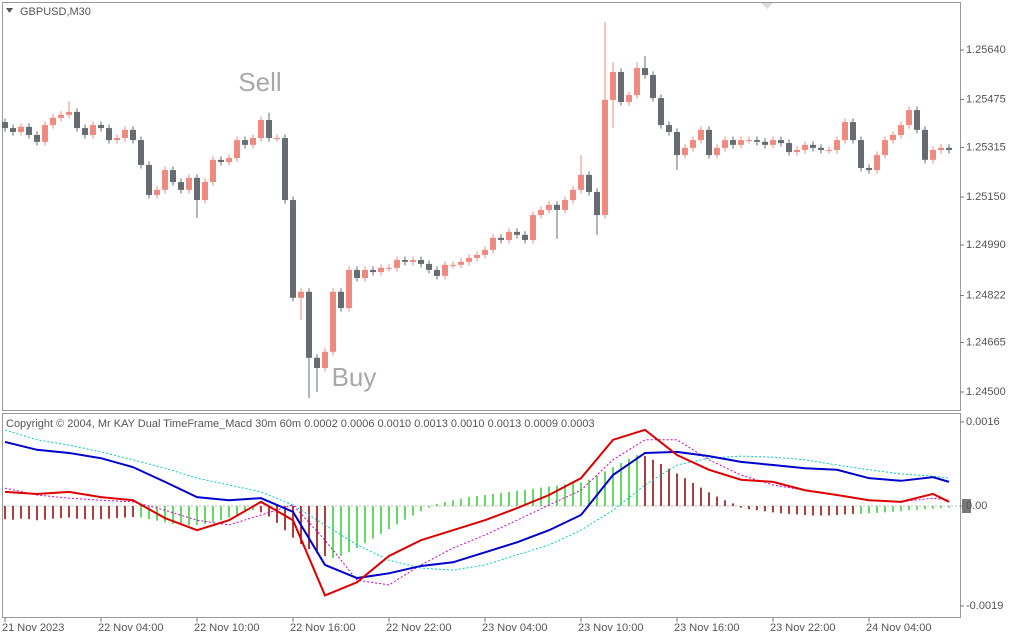 This screenshot has height=640, width=1024. What do you see at coordinates (986, 99) in the screenshot?
I see `y-tick-label: 1.25475` at bounding box center [986, 99].